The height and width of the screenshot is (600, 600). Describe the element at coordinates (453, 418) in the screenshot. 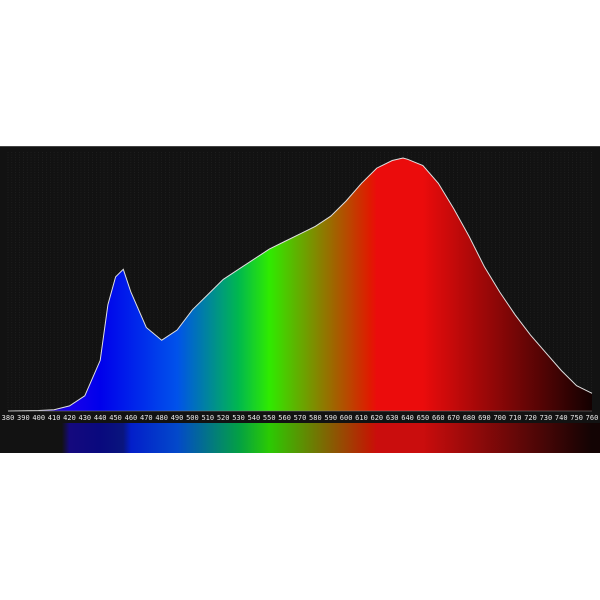

I see `x-tick-label: 670` at that location.